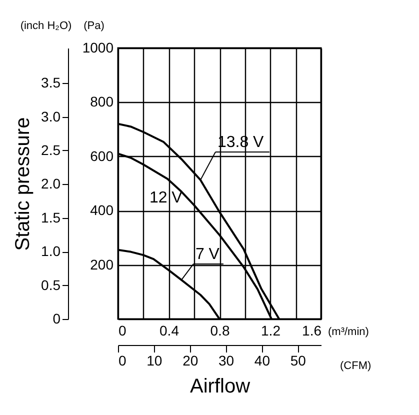  Describe the element at coordinates (23, 184) in the screenshot. I see `y-axis-title: Static pressure` at that location.